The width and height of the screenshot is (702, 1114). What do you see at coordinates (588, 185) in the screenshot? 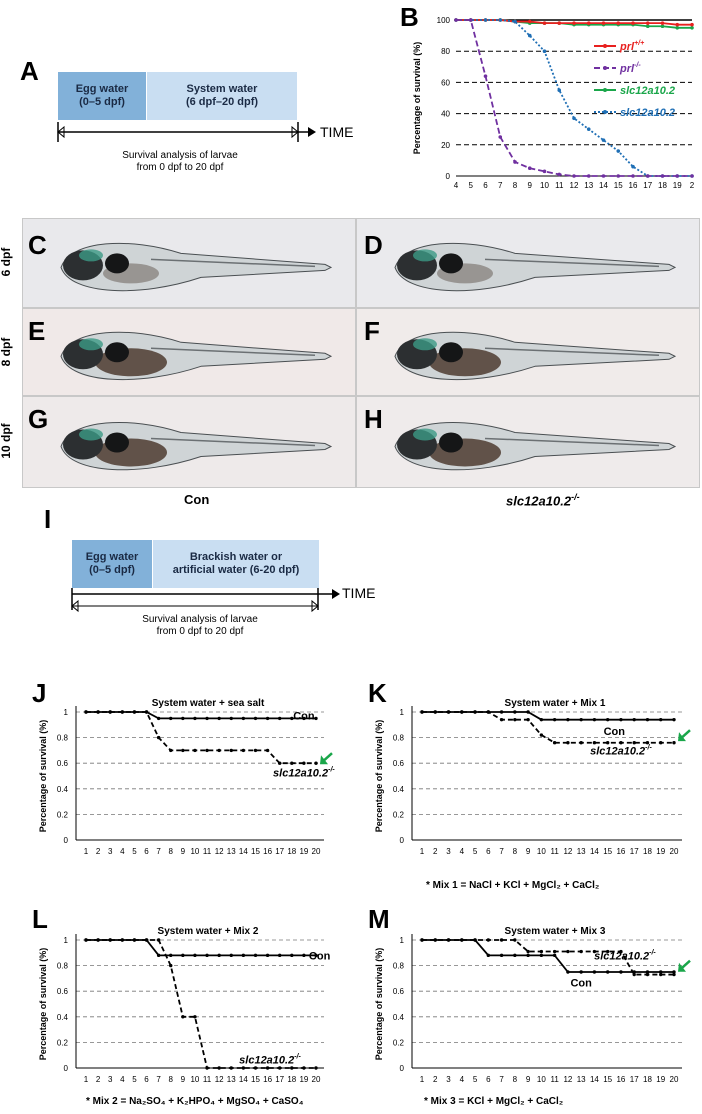
I see `x-tick-label-b: 13` at bounding box center [588, 185].